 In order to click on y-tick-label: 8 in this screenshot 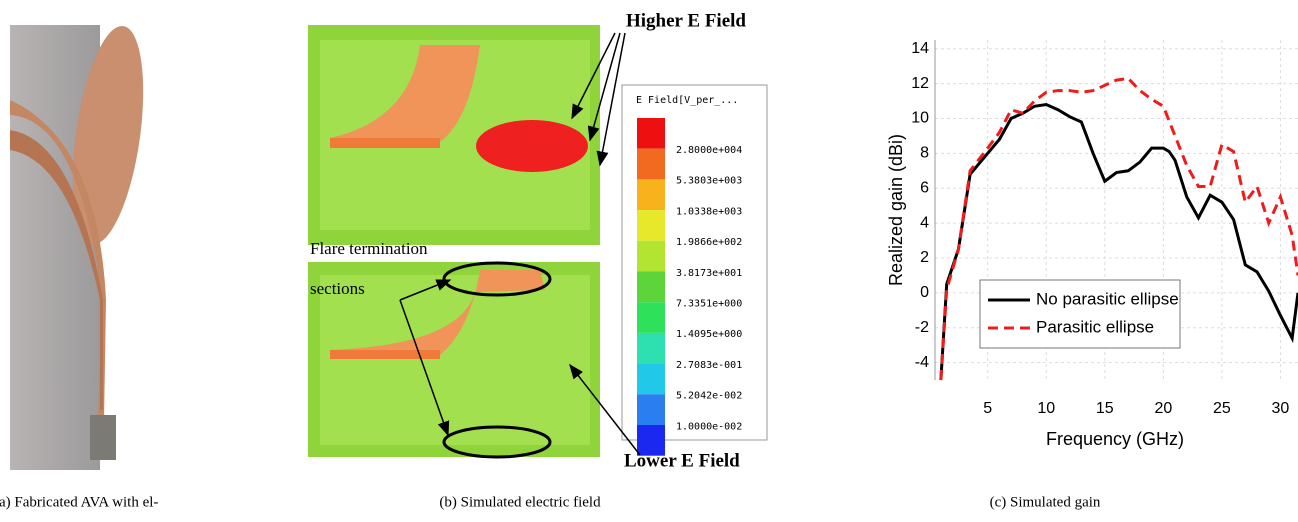, I will do `click(924, 153)`.